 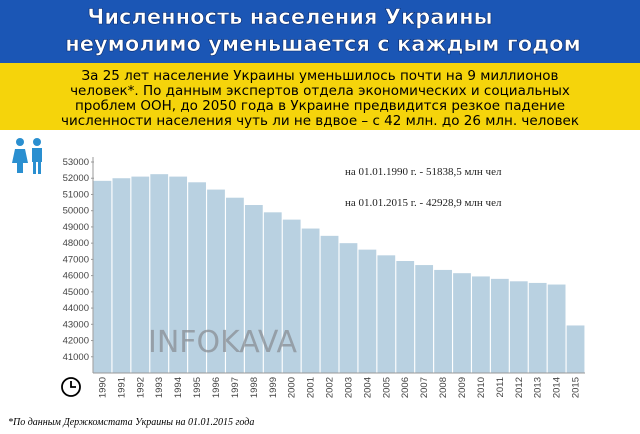 What do you see at coordinates (405, 387) in the screenshot?
I see `x-tick-label: 2006` at bounding box center [405, 387].